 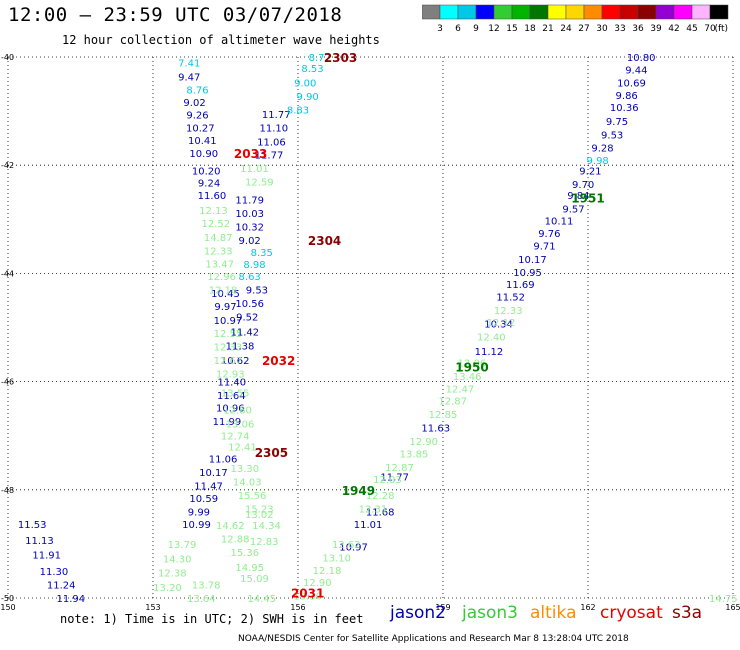 I want to click on wave-height-label: 9.57, so click(x=573, y=209).